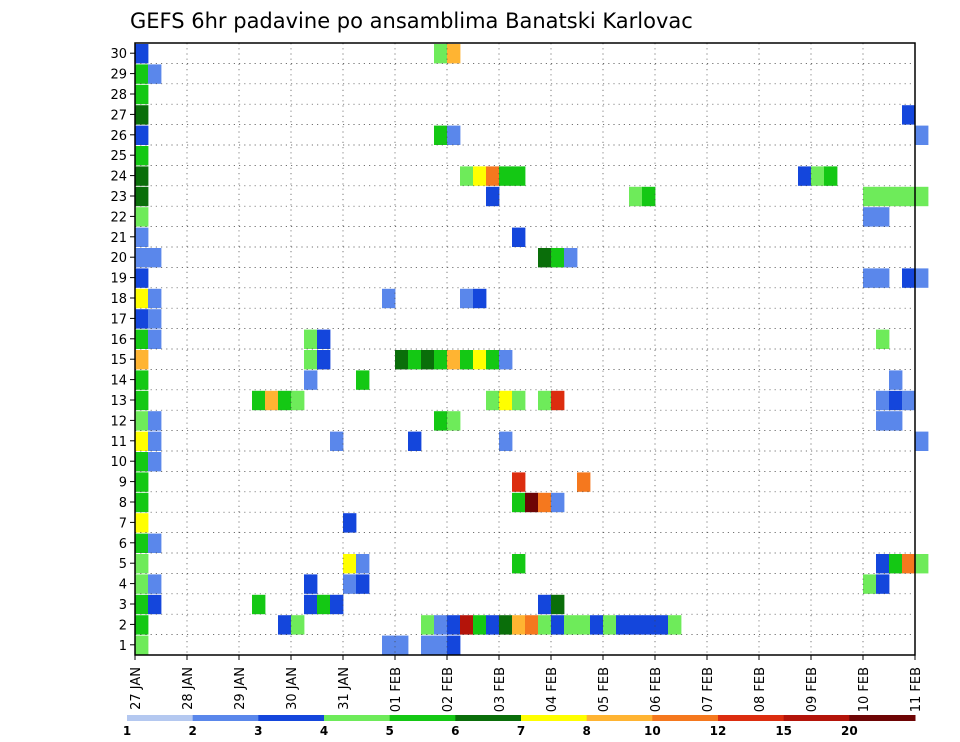 This screenshot has height=742, width=960. Describe the element at coordinates (123, 544) in the screenshot. I see `y-tick-label: 6` at that location.